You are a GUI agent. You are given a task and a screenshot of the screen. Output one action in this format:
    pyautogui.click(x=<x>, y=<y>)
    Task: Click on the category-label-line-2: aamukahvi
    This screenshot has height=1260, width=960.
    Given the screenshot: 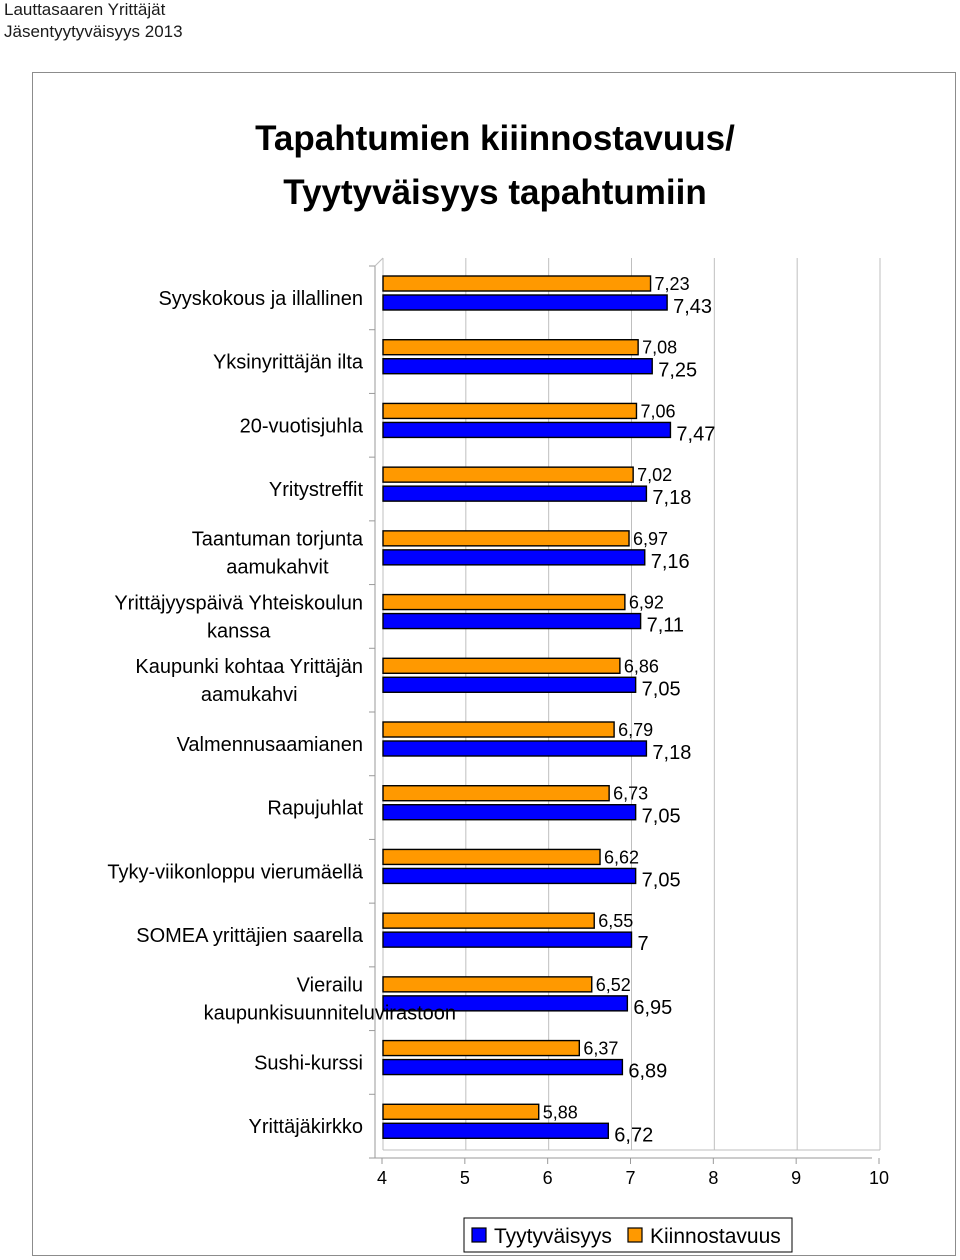 What is the action you would take?
    pyautogui.click(x=249, y=695)
    